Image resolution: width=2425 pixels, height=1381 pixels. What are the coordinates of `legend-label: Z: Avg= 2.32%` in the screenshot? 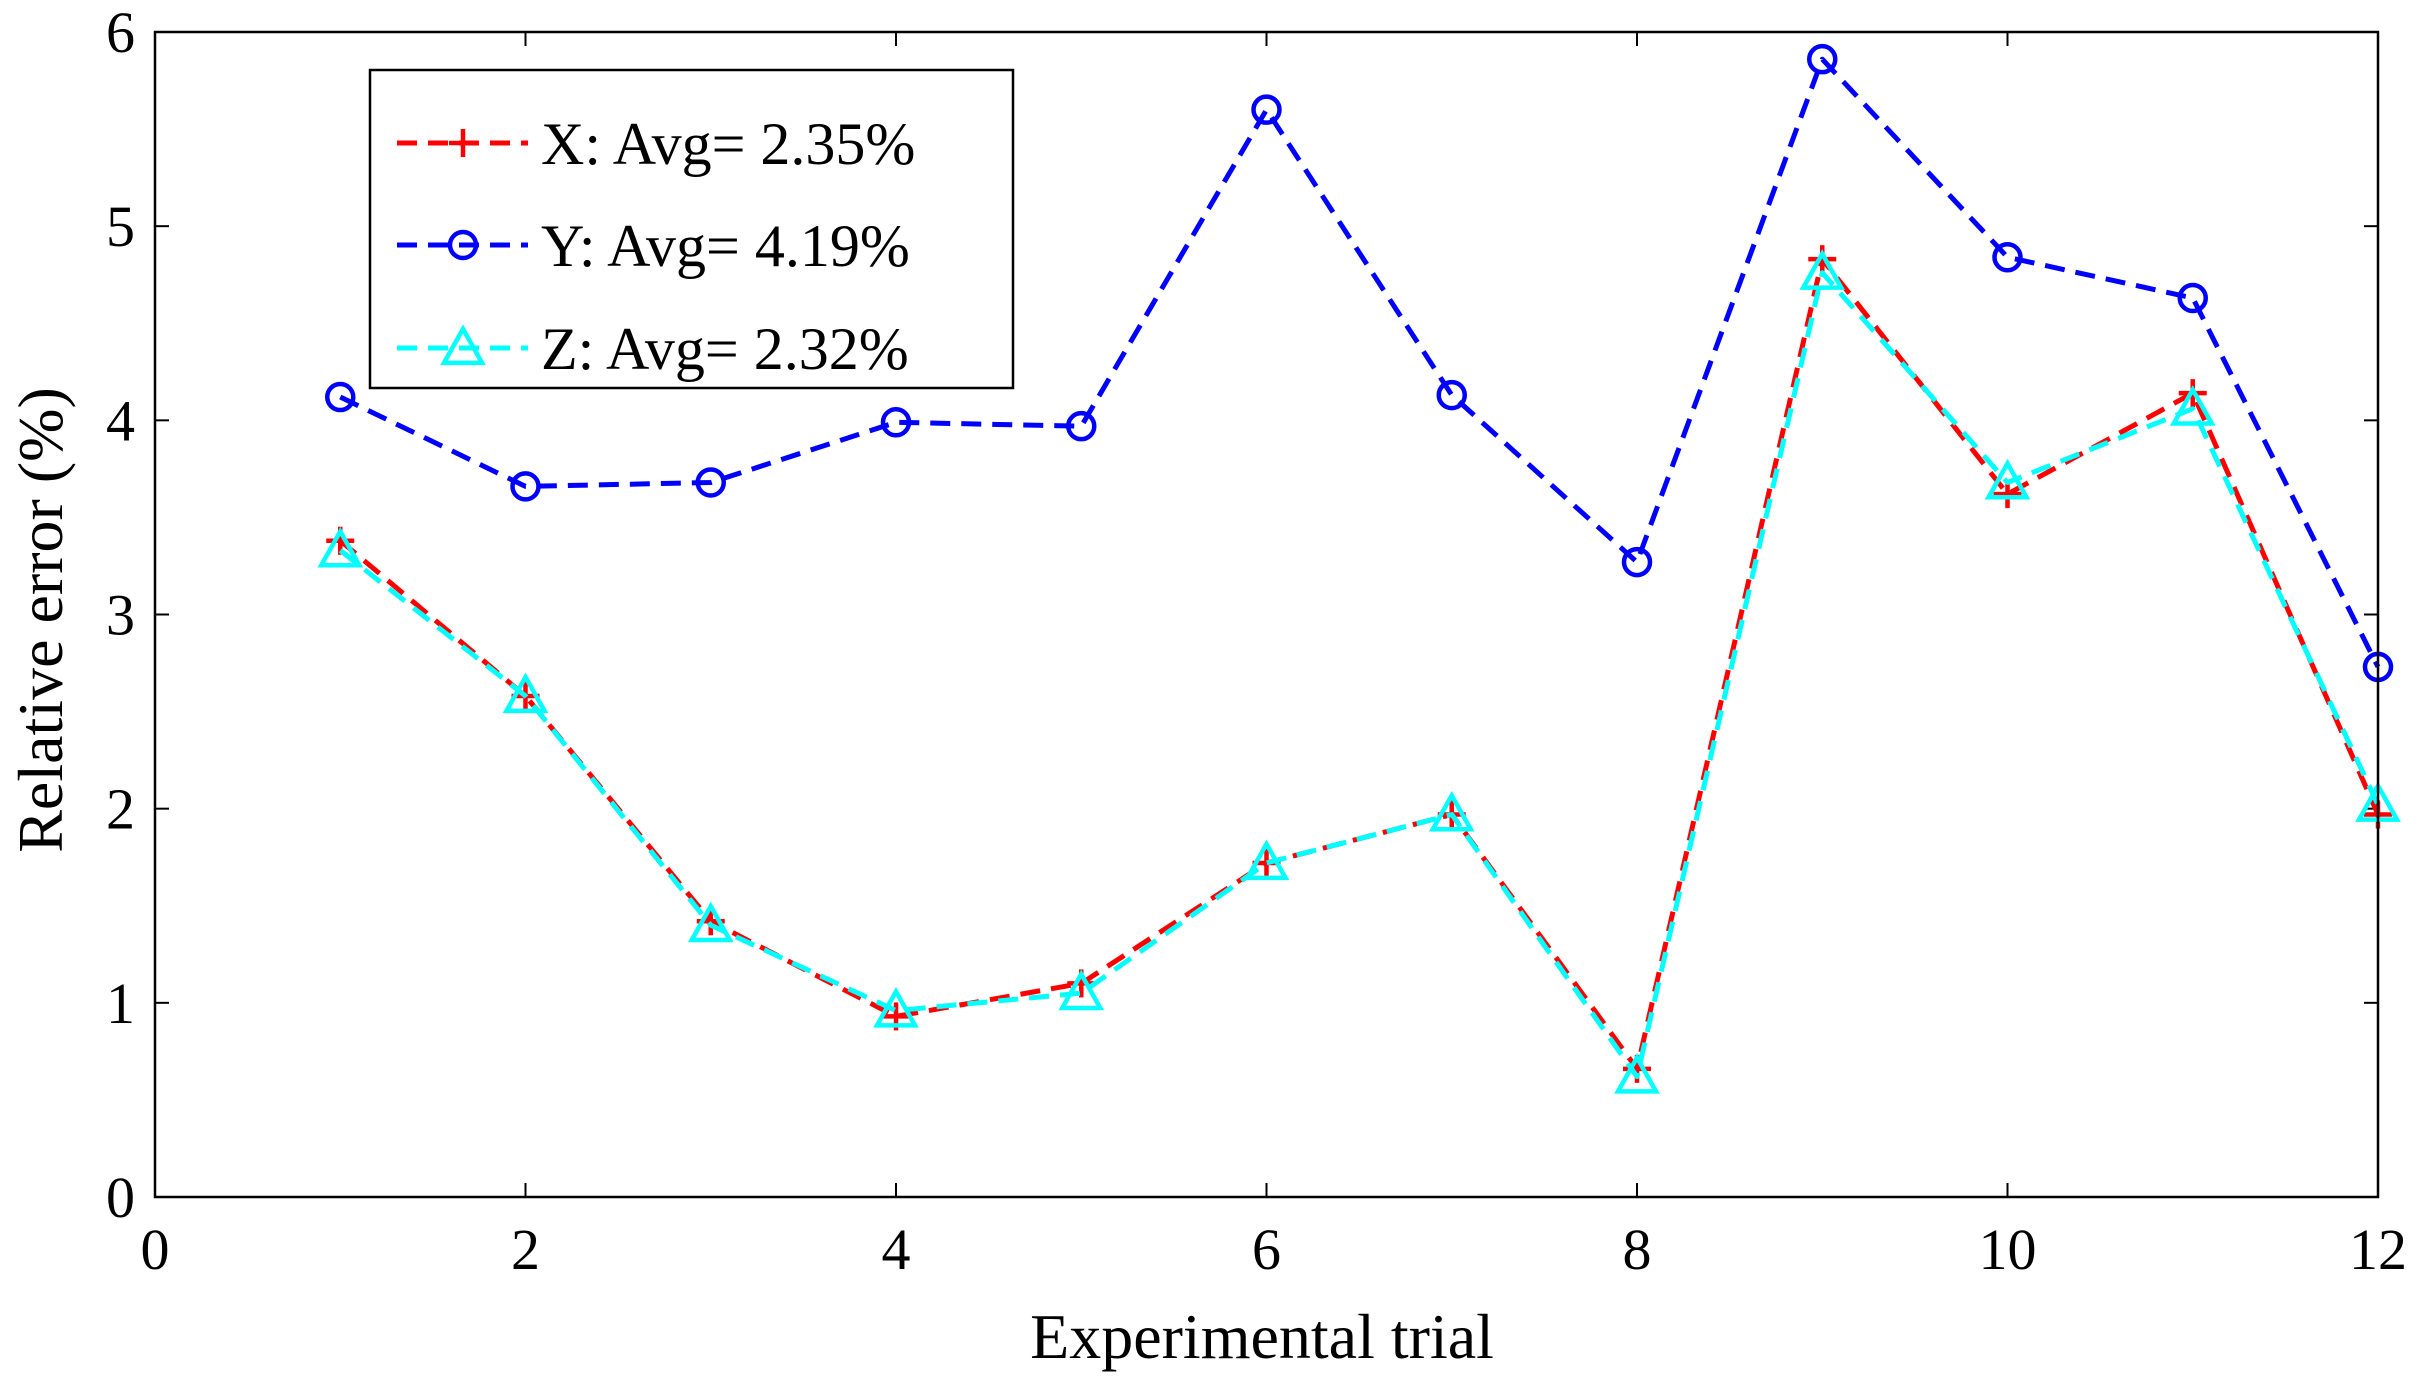 It's located at (725, 349).